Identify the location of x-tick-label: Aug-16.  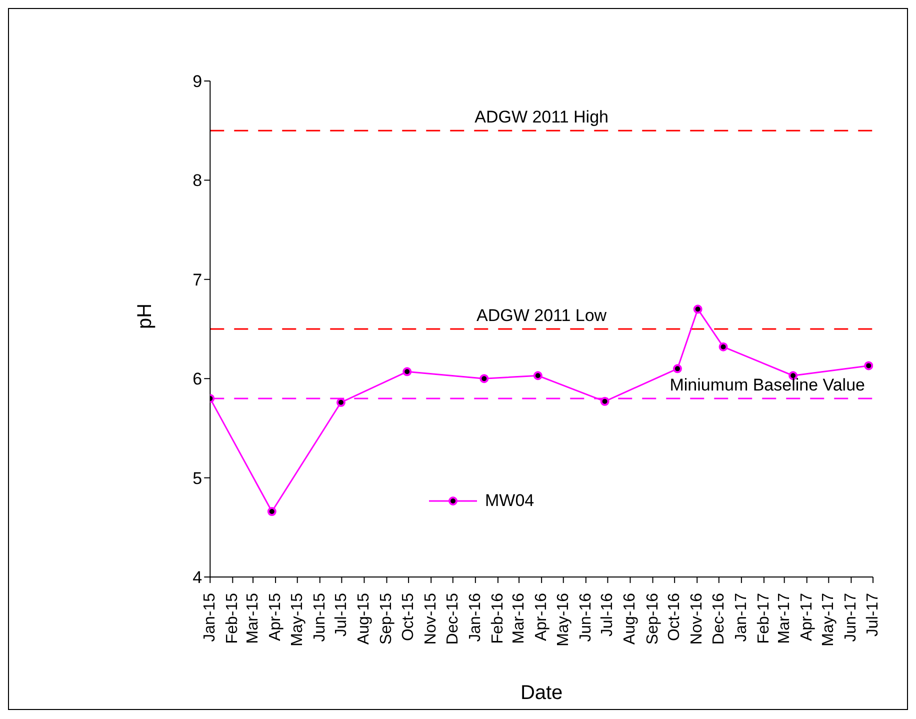
(630, 618).